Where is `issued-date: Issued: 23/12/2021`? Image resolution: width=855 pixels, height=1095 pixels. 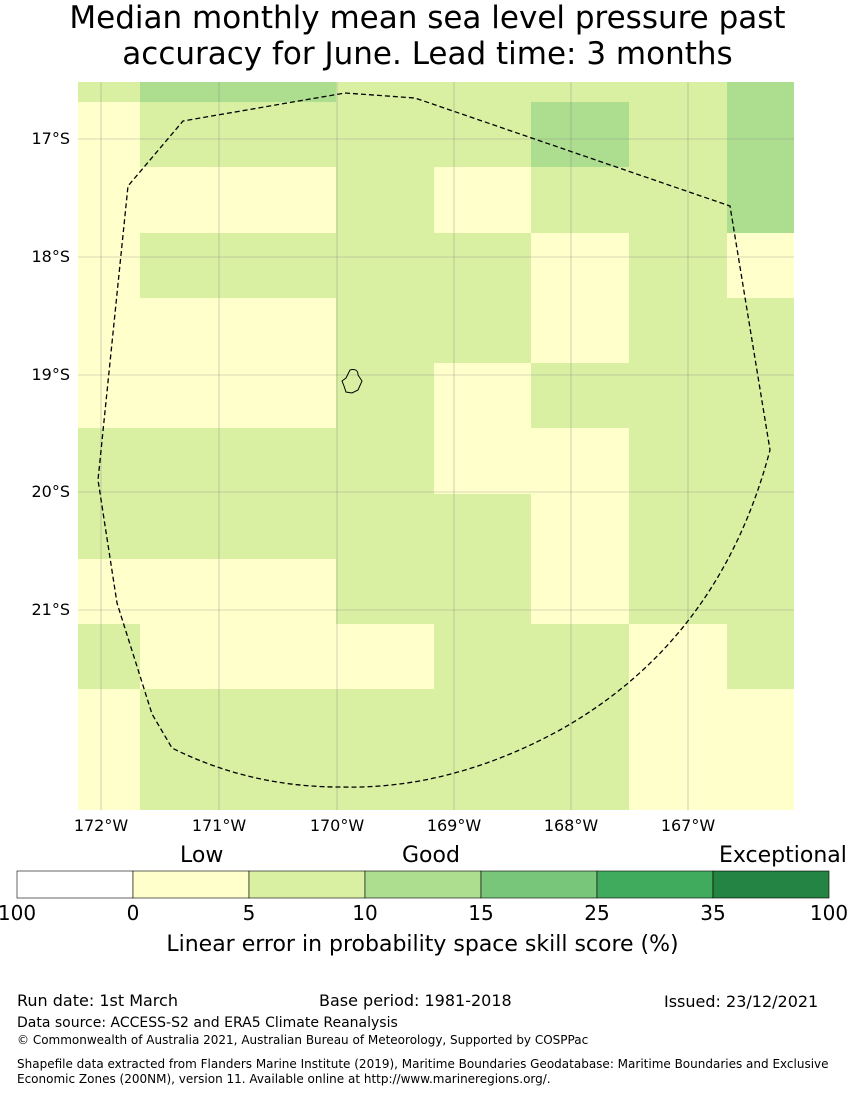 issued-date: Issued: 23/12/2021 is located at coordinates (741, 1001).